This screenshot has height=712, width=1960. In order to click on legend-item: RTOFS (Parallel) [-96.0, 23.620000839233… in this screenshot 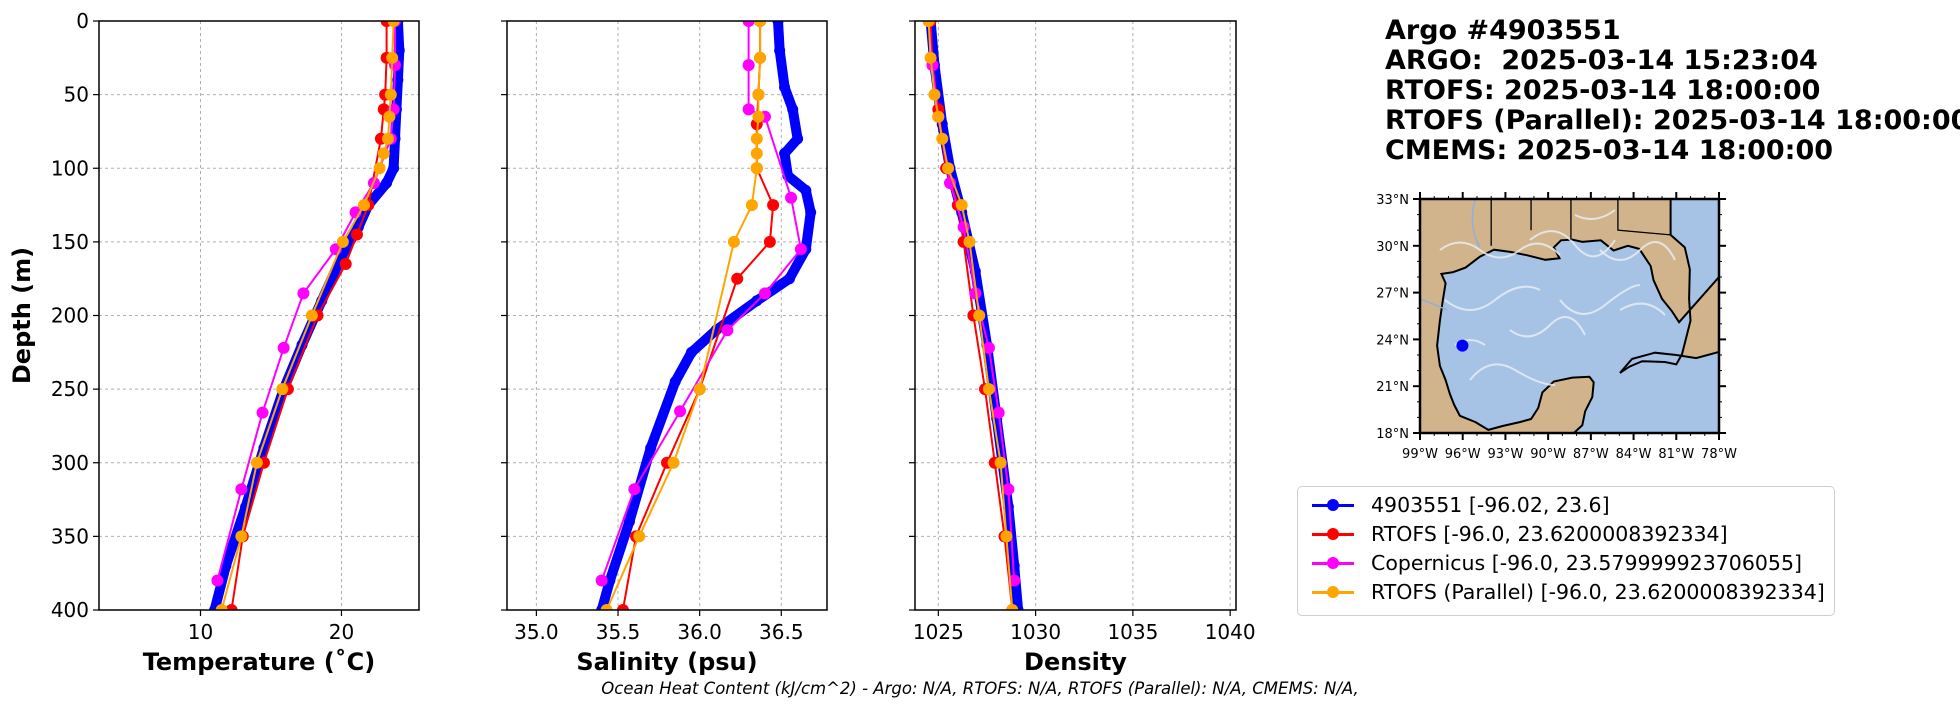, I will do `click(1566, 592)`.